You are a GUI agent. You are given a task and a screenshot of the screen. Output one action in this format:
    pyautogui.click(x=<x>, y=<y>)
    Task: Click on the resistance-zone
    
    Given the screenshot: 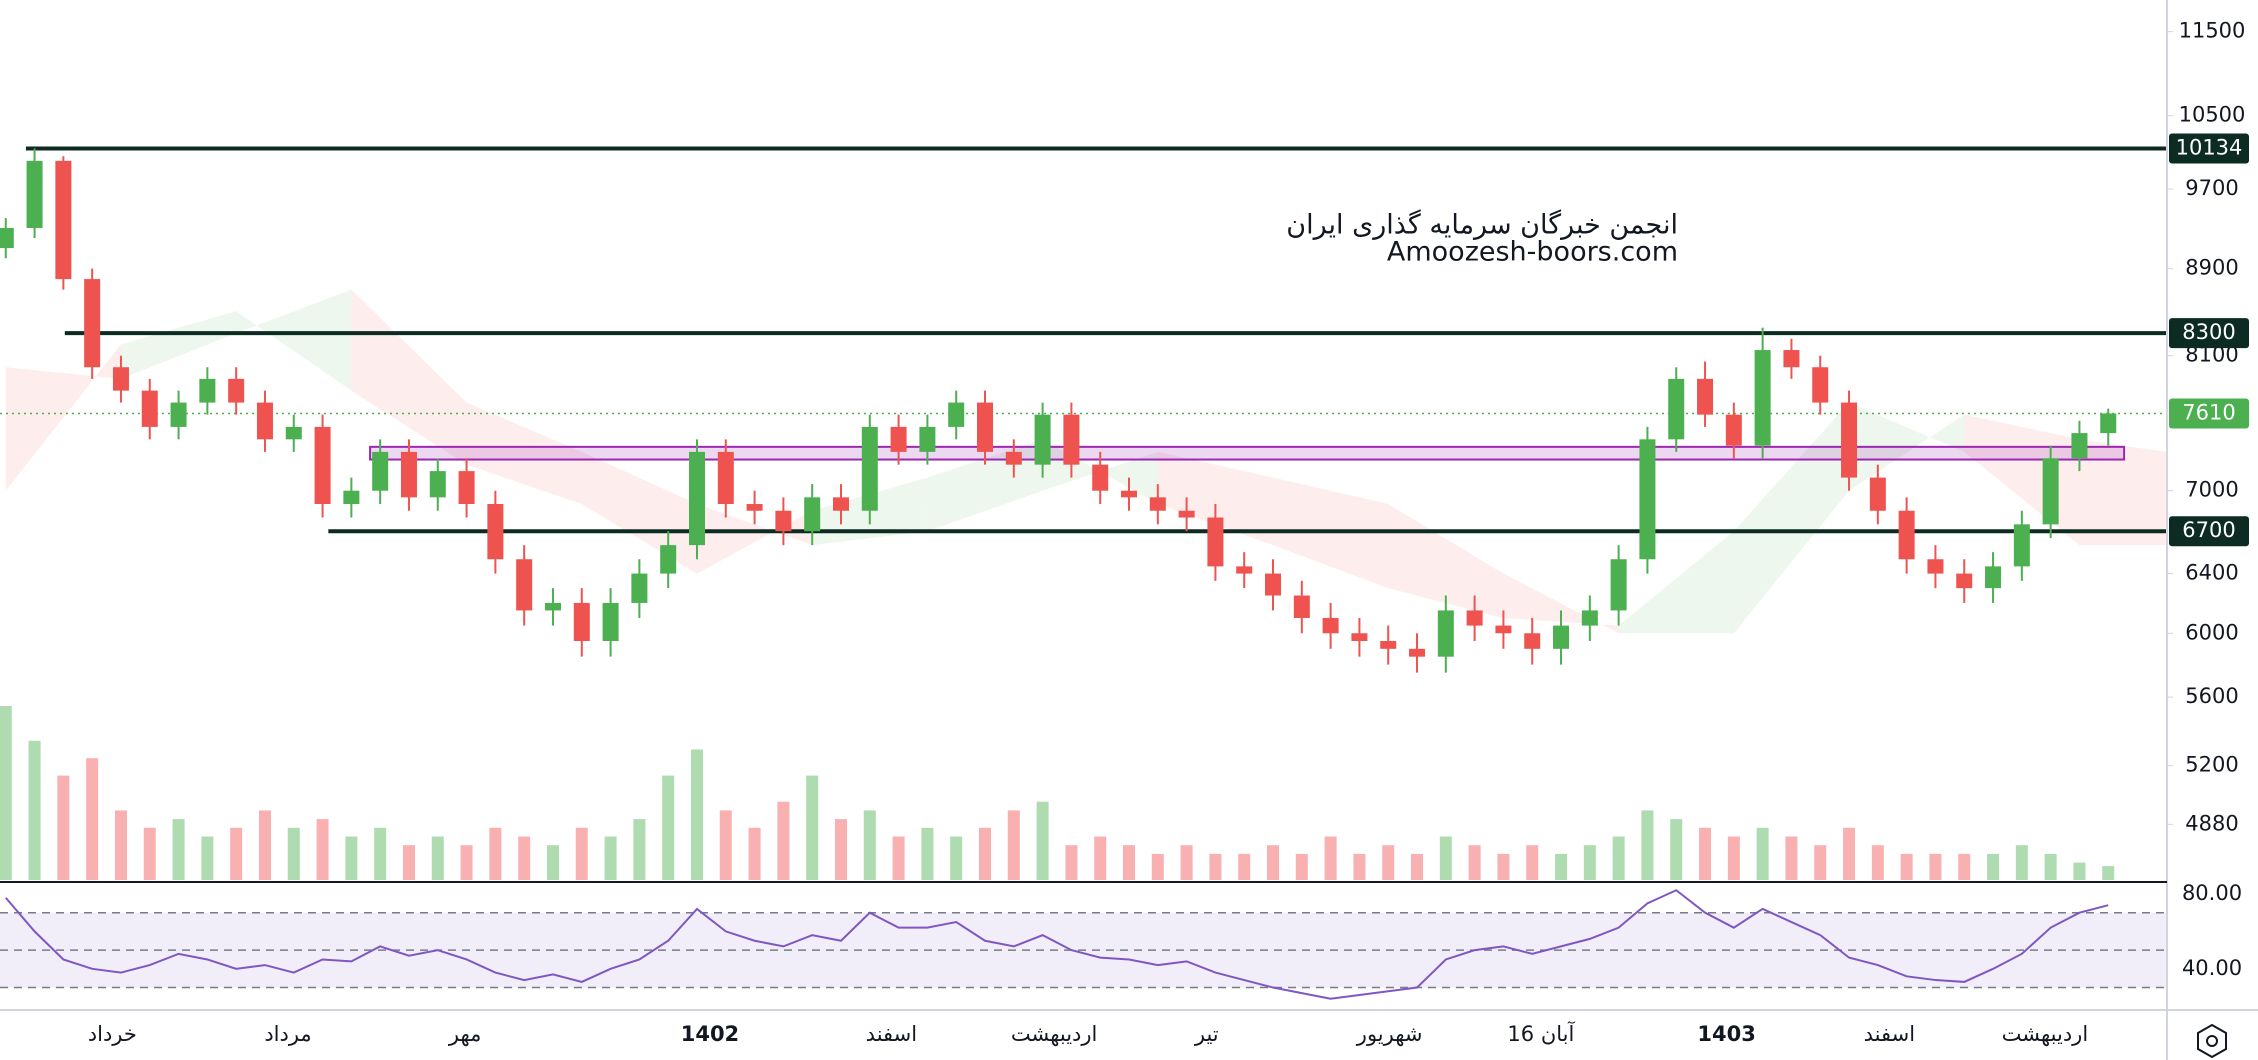 What is the action you would take?
    pyautogui.click(x=1247, y=453)
    